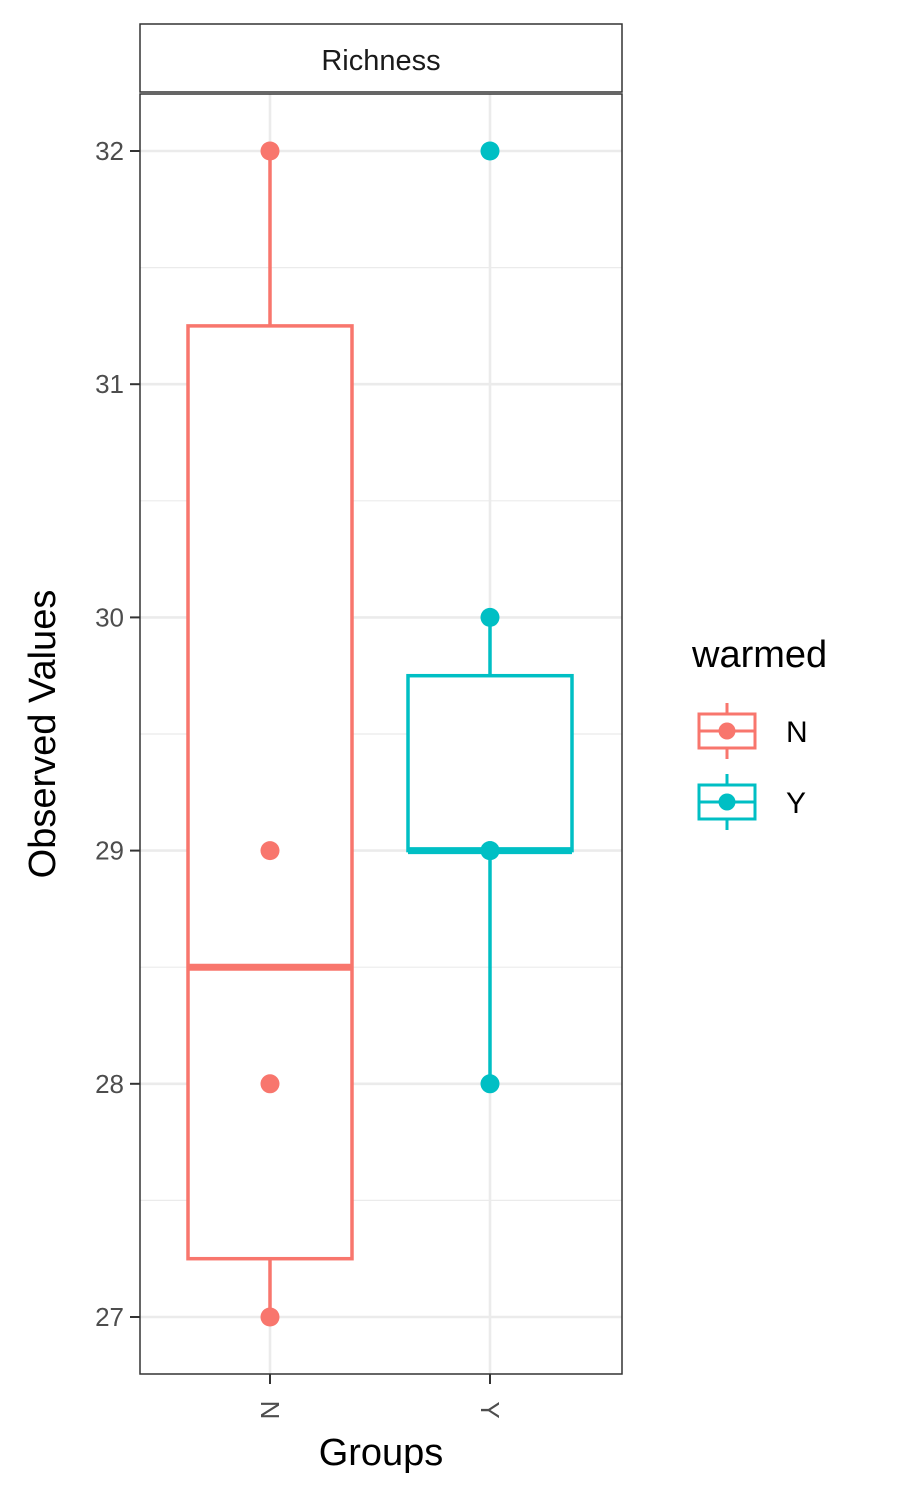  Describe the element at coordinates (270, 792) in the screenshot. I see `box-N` at that location.